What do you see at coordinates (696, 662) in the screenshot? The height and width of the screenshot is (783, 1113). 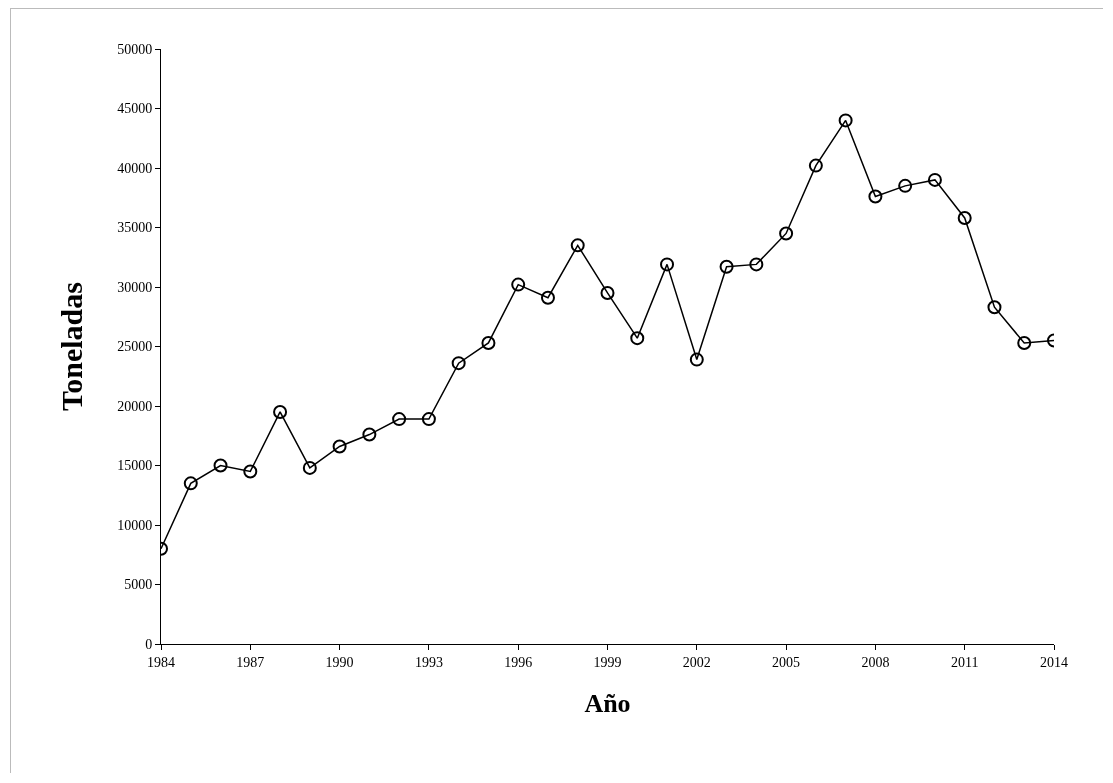 I see `x-tick-label: 2002` at bounding box center [696, 662].